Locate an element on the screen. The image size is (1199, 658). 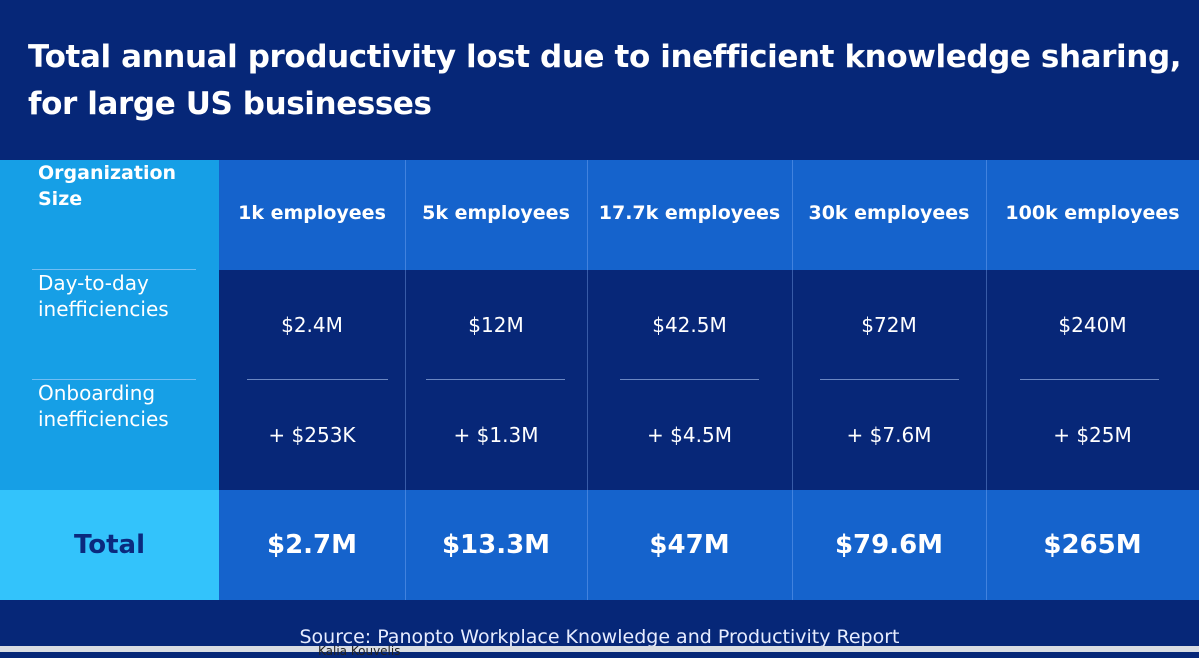
title-line-2: for large US businesses is located at coordinates (230, 104).